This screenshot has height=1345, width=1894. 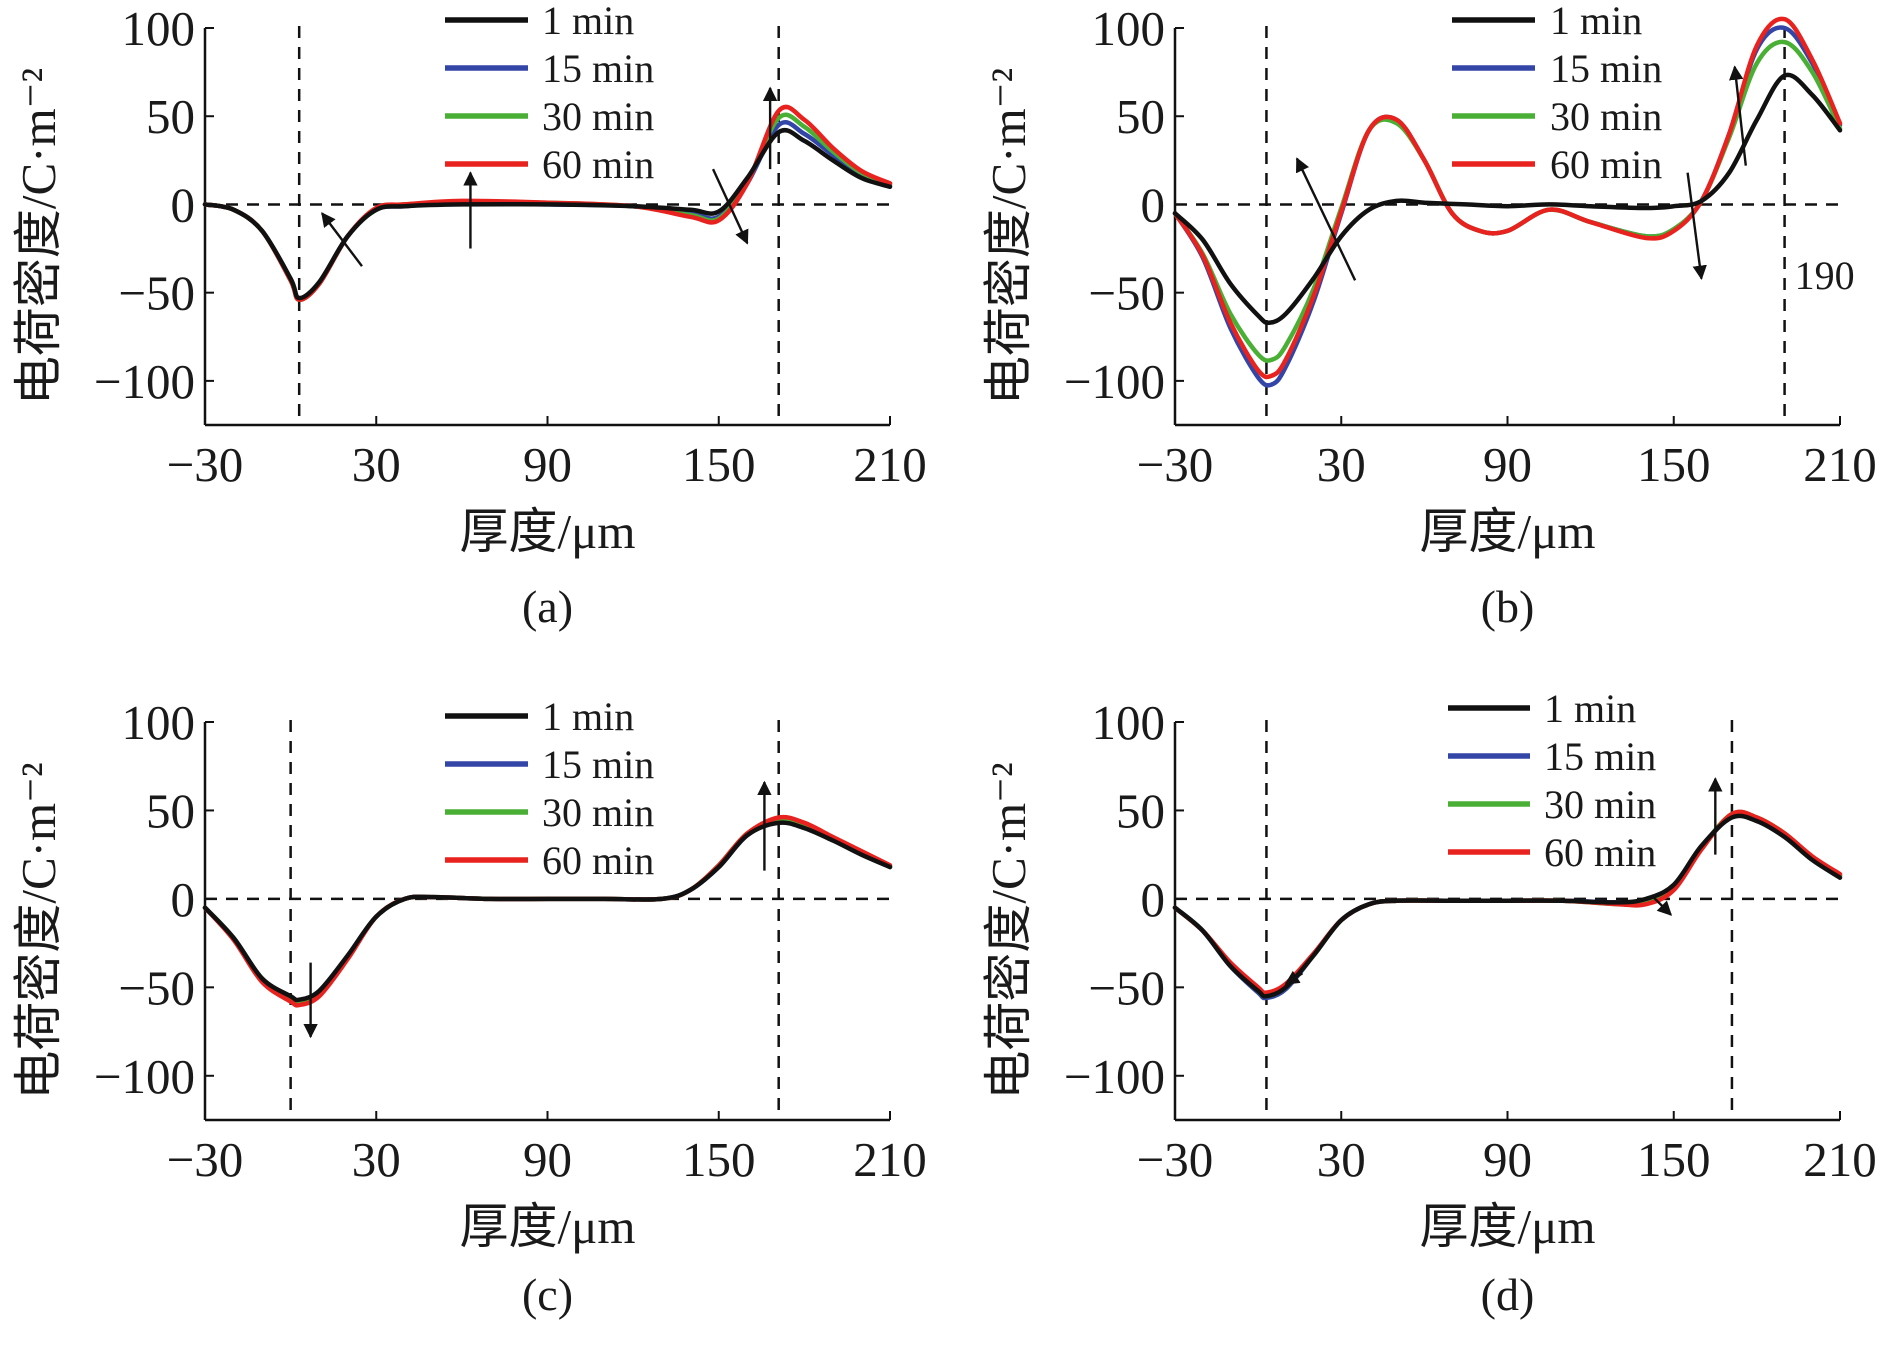 What do you see at coordinates (1825, 275) in the screenshot?
I see `annotation-label: 190` at bounding box center [1825, 275].